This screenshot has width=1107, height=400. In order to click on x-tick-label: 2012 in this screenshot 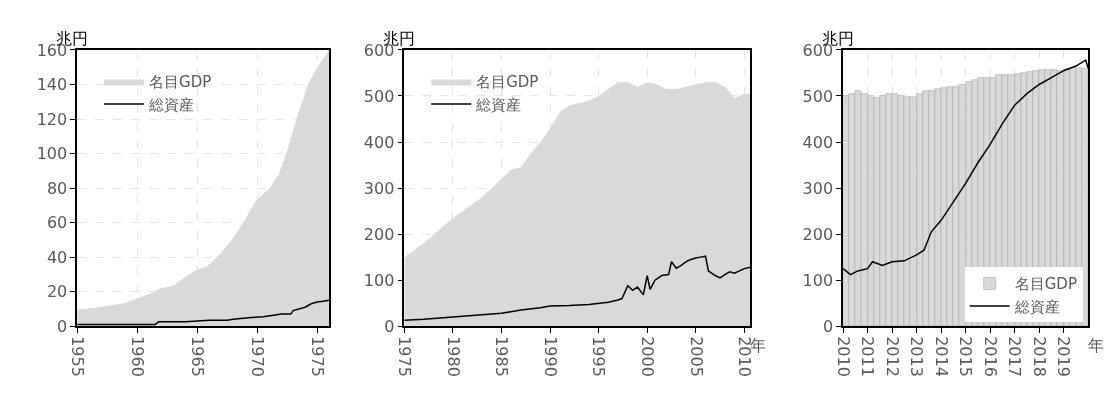, I will do `click(892, 356)`.